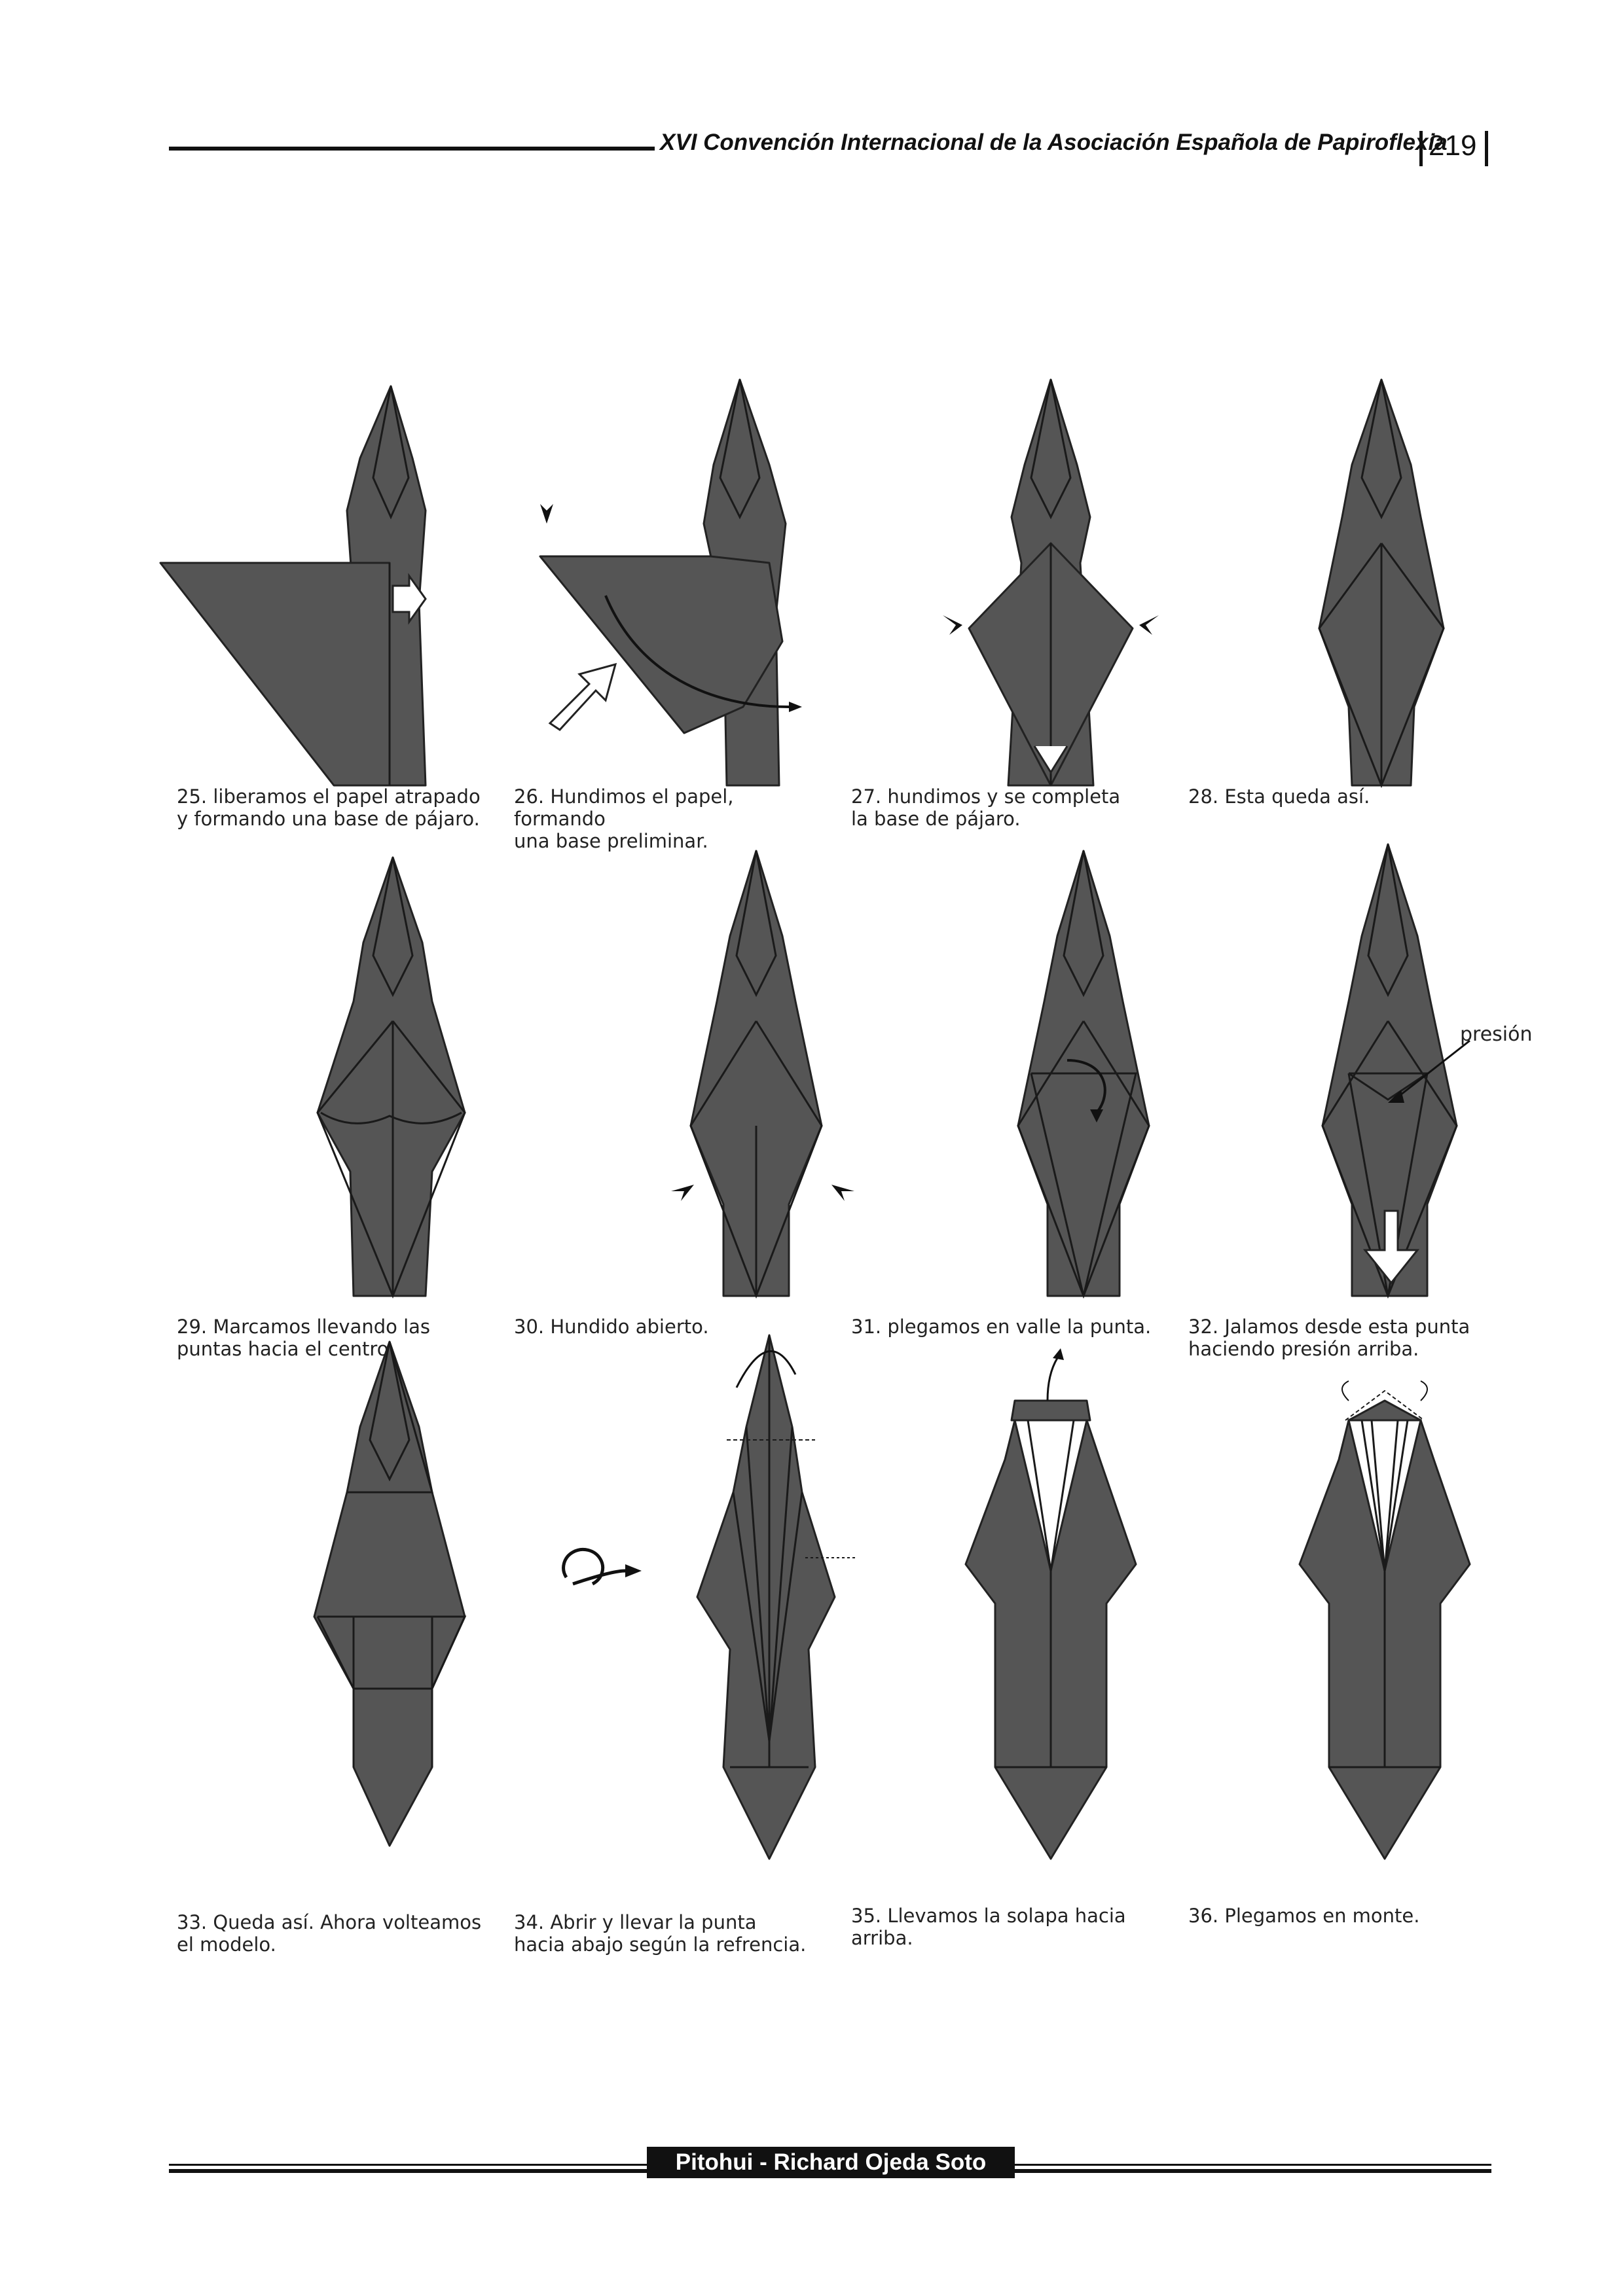  I want to click on step-31-diagram, so click(1083, 1074).